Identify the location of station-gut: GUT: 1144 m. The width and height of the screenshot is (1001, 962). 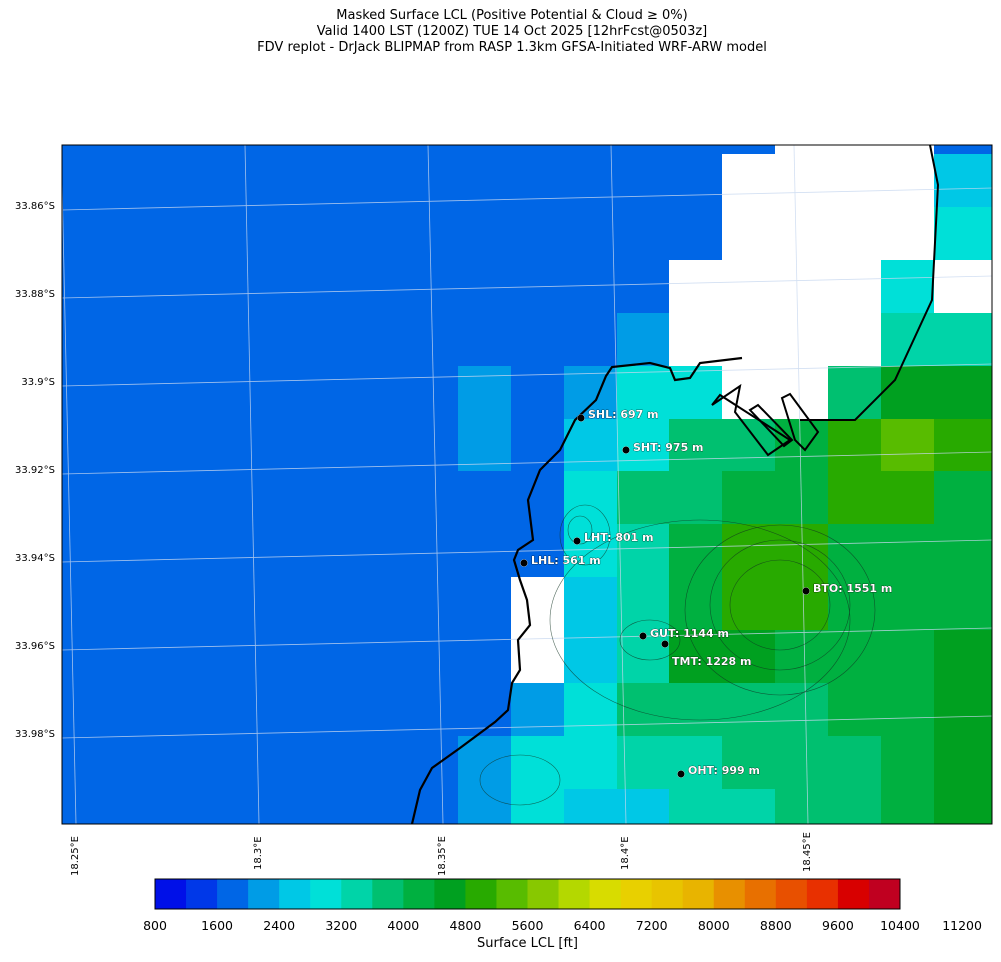
(684, 633).